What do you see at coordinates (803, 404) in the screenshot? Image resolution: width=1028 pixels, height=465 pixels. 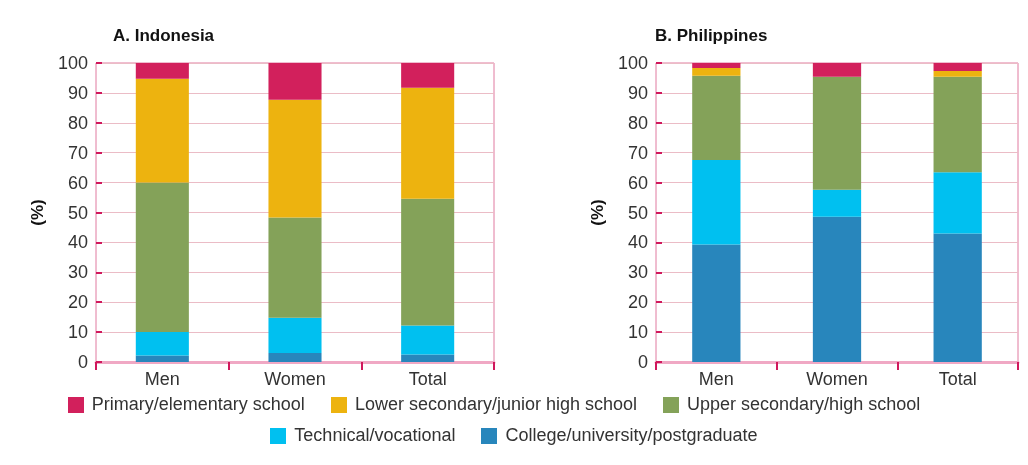 I see `legend-label: Upper secondary/high school` at bounding box center [803, 404].